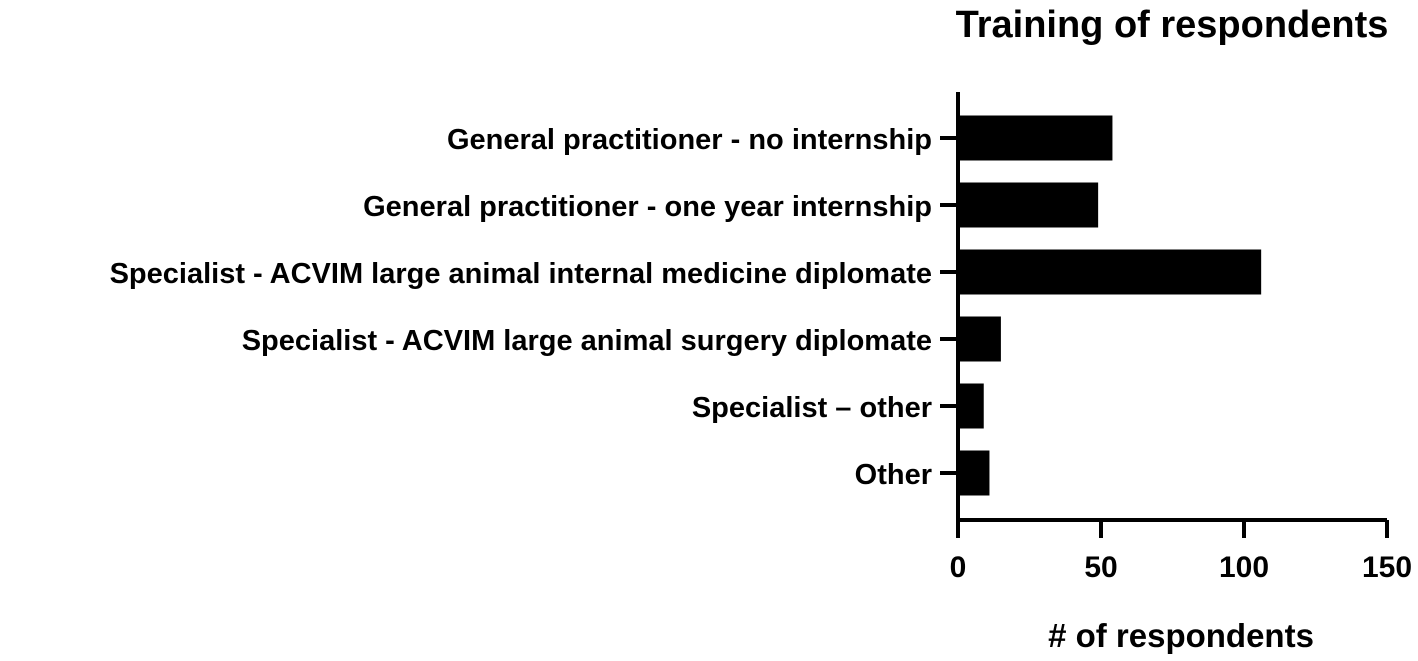 This screenshot has height=661, width=1418. What do you see at coordinates (1172, 25) in the screenshot?
I see `chart-title: Training of respondents` at bounding box center [1172, 25].